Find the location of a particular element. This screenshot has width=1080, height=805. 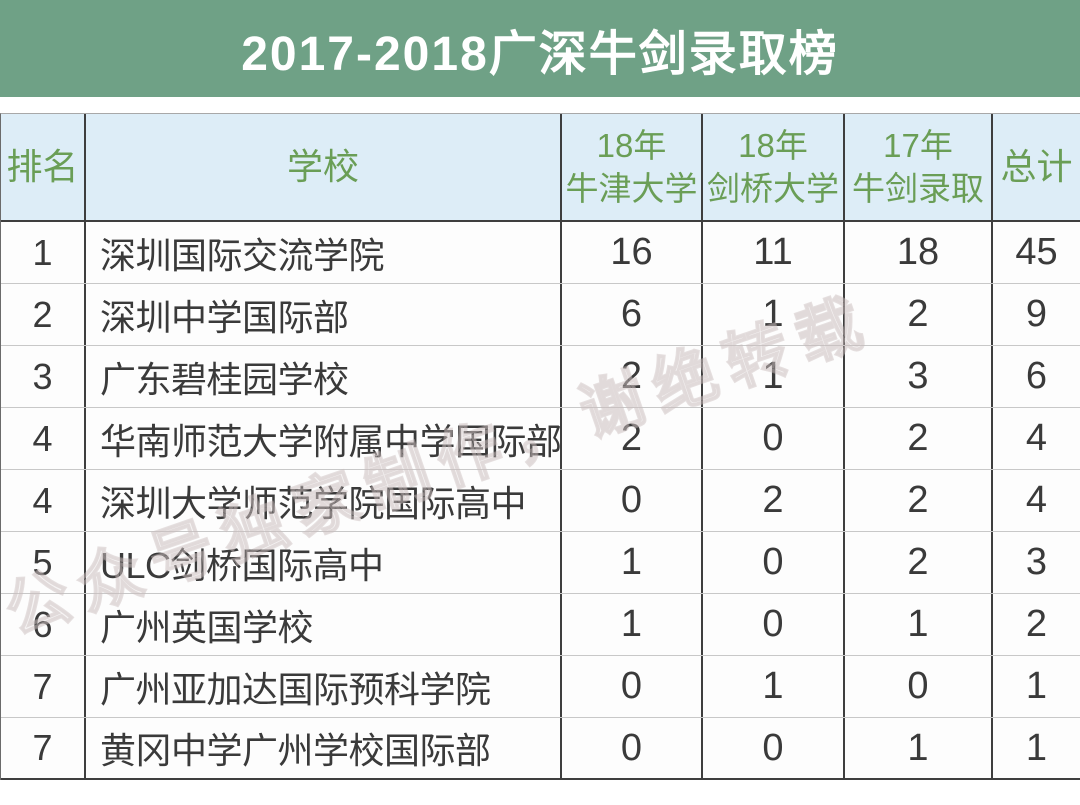

oxford-2018-cell: 16 is located at coordinates (632, 252).